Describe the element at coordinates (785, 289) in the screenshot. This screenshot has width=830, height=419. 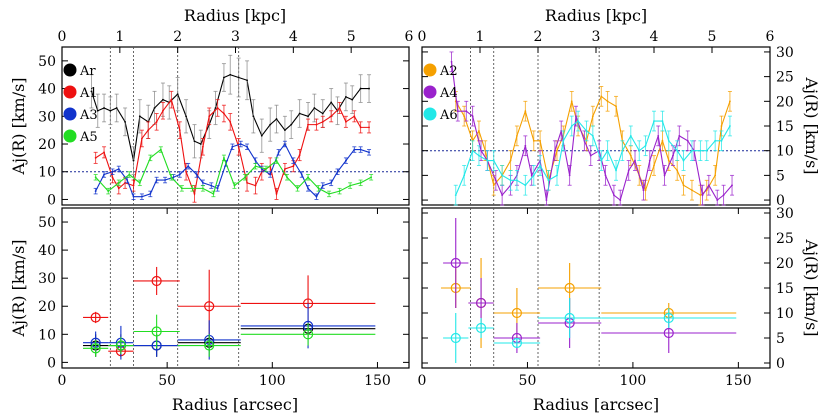
I see `bottom-right-ytick-label: 15` at that location.